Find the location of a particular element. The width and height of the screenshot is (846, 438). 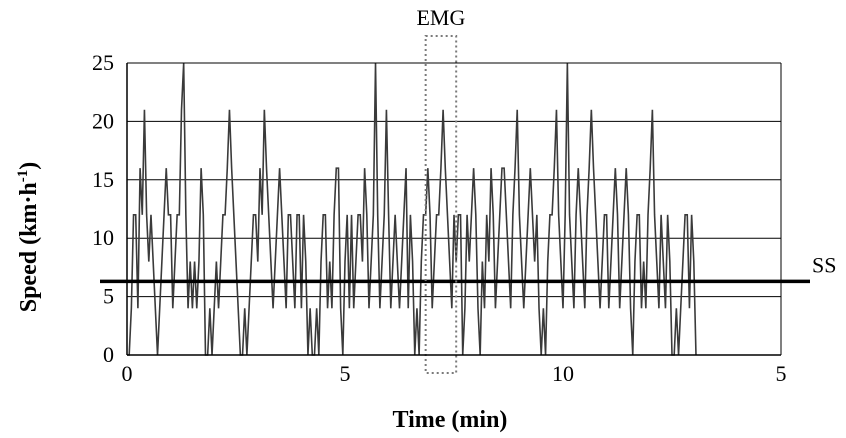

y-tick-label-0: 0 is located at coordinates (108, 354).